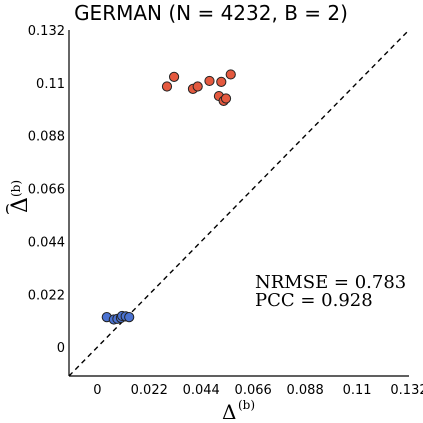 The width and height of the screenshot is (423, 423). I want to click on pcc-annotation: PCC = 0.928, so click(314, 300).